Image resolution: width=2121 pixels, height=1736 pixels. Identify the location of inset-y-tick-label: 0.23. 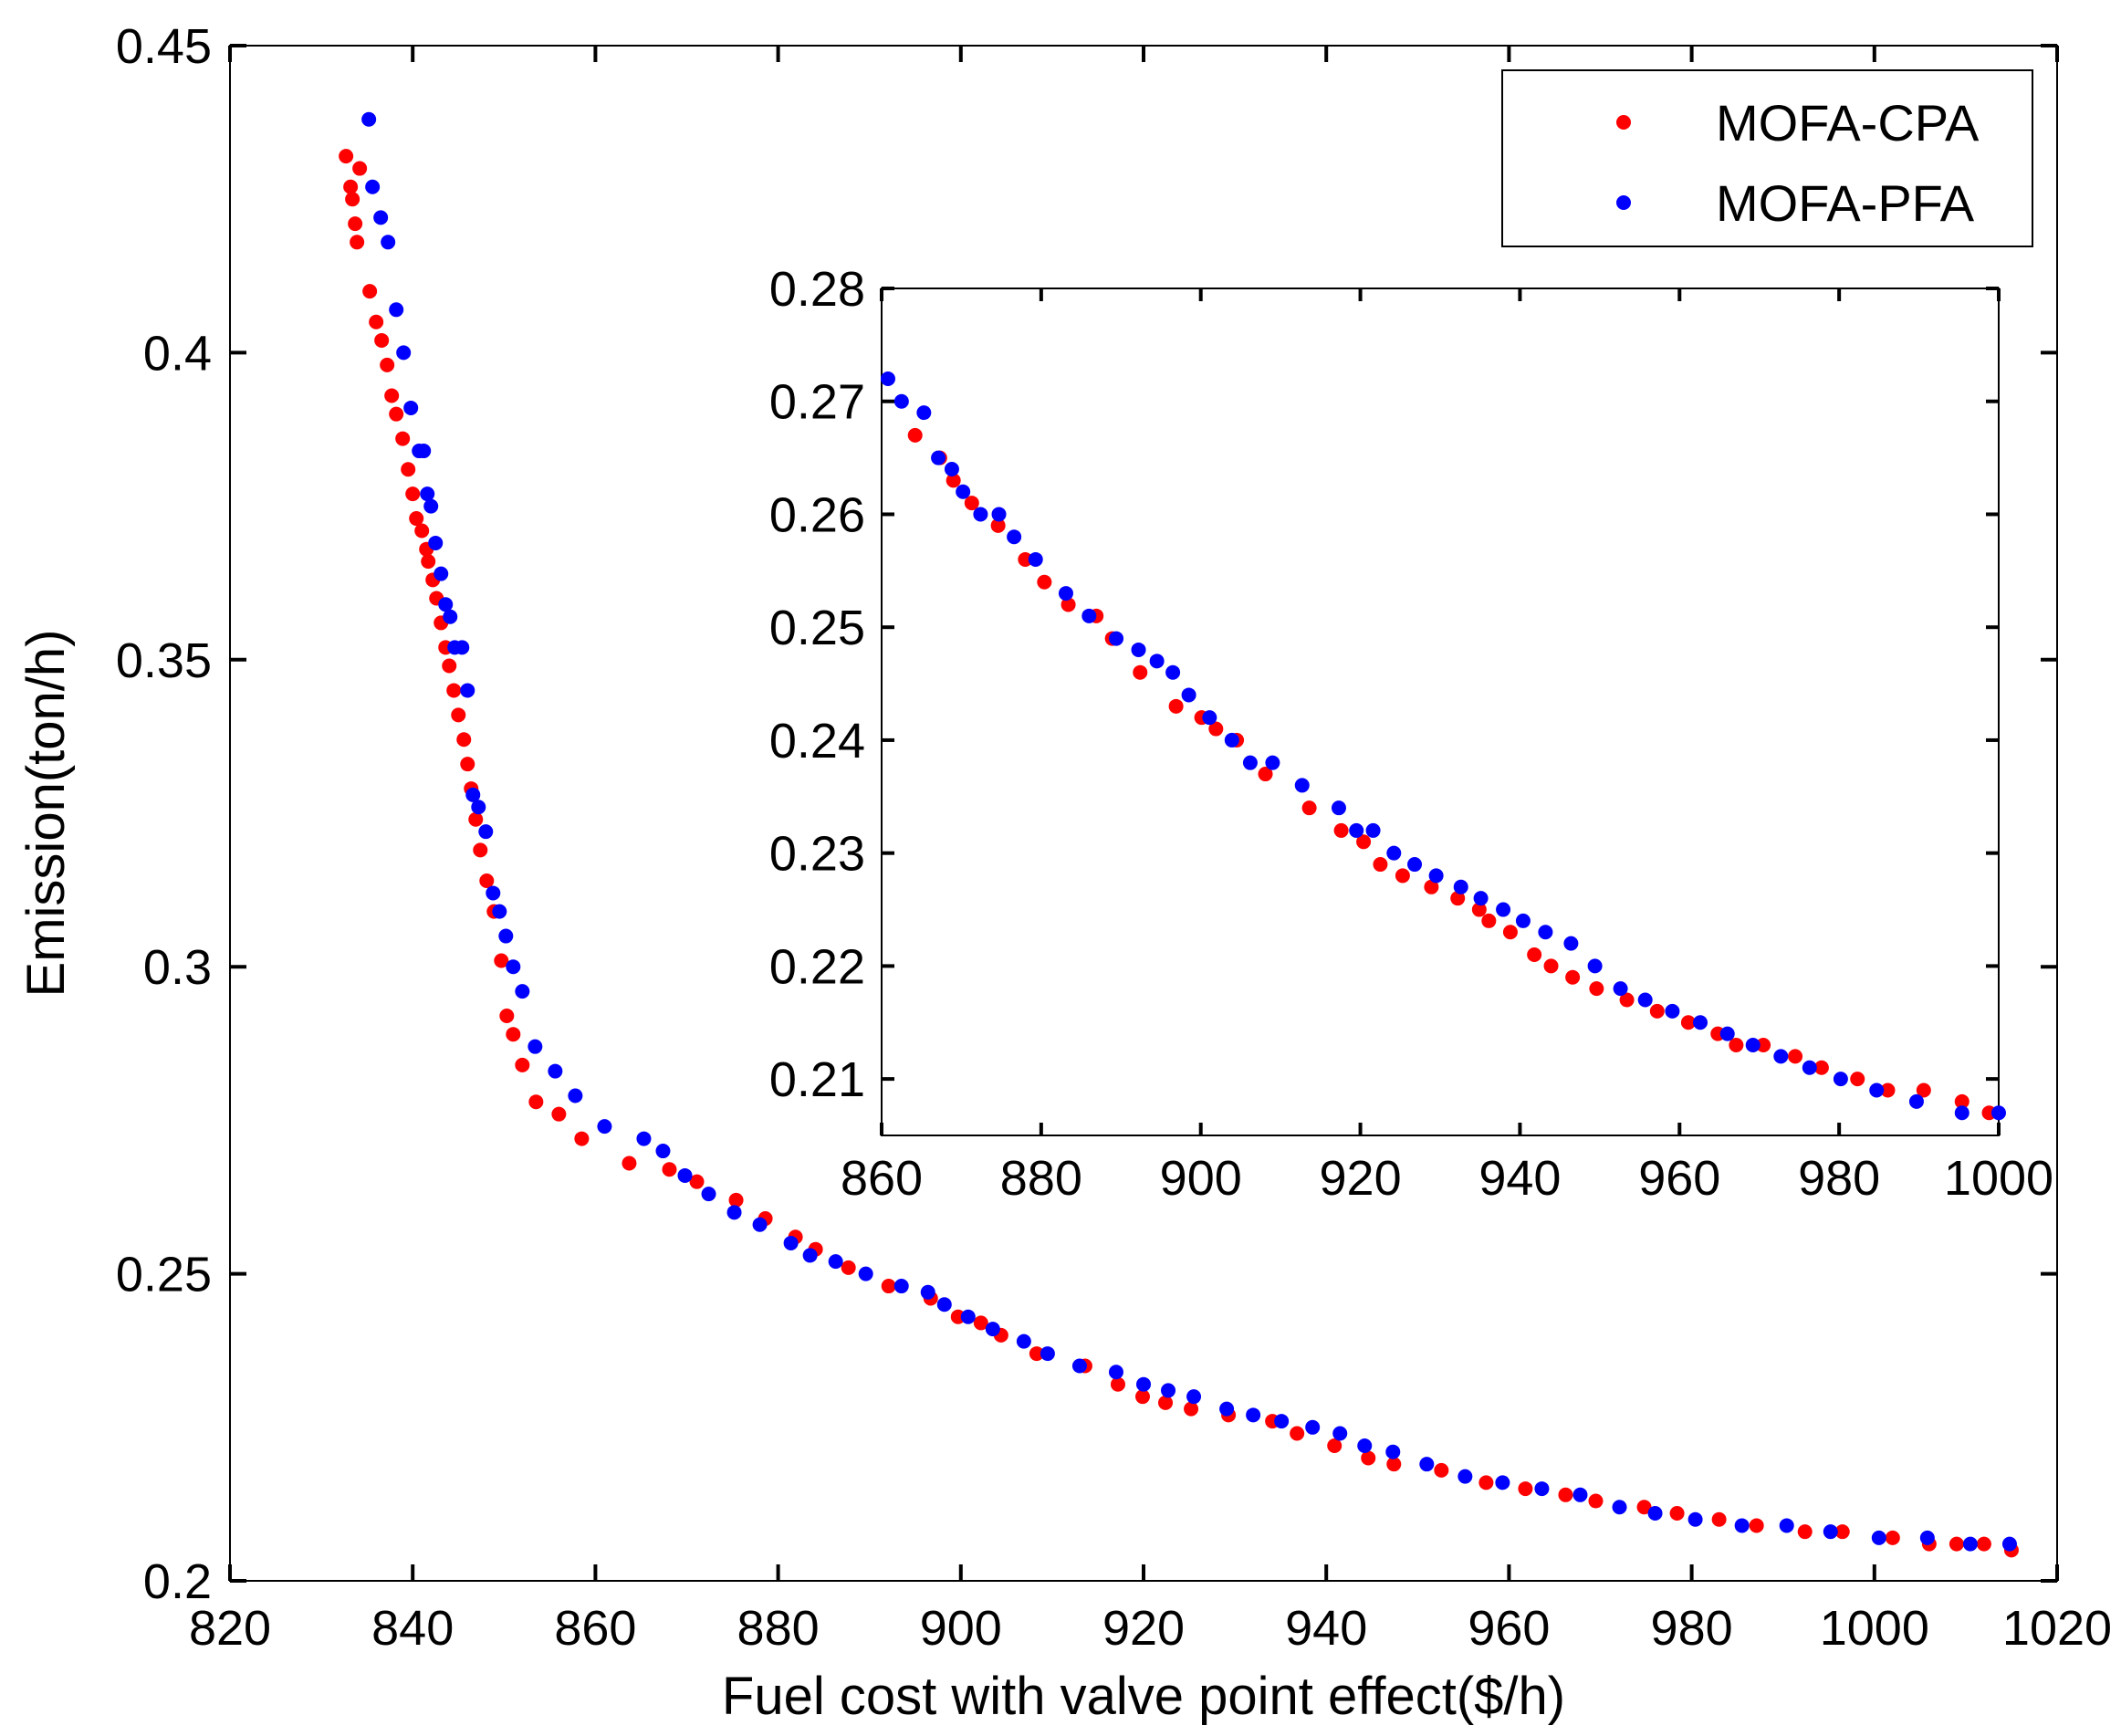
(817, 854).